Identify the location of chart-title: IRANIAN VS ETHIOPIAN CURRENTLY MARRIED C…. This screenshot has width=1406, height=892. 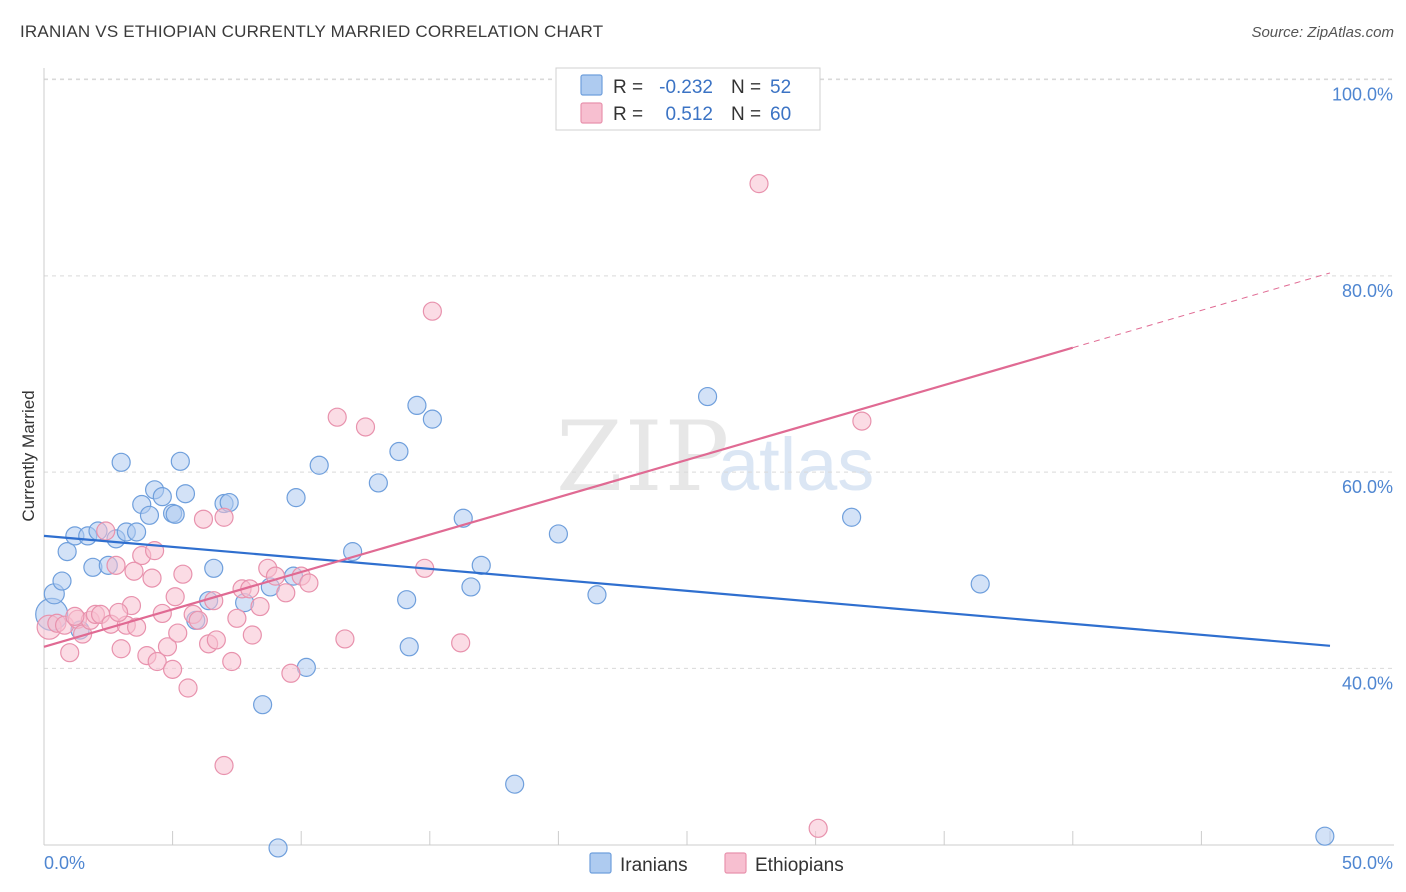
(312, 31).